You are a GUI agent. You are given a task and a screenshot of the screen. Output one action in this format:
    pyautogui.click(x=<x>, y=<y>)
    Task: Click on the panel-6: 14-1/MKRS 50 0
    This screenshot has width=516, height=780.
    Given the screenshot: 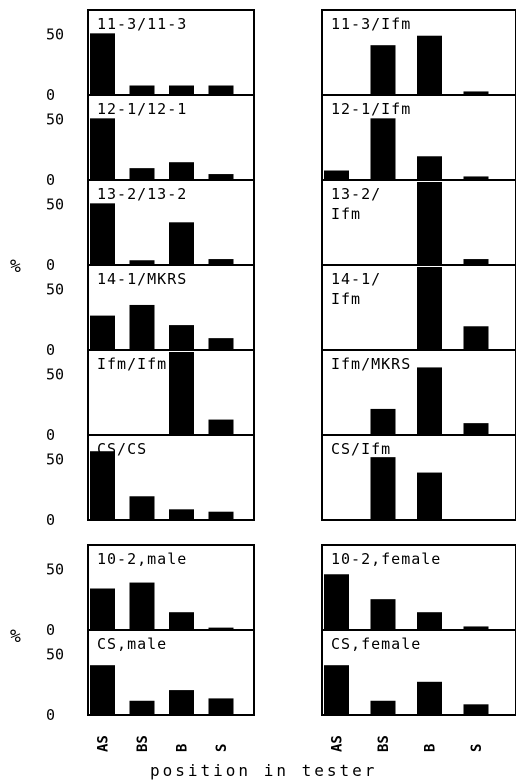 What is the action you would take?
    pyautogui.click(x=150, y=311)
    